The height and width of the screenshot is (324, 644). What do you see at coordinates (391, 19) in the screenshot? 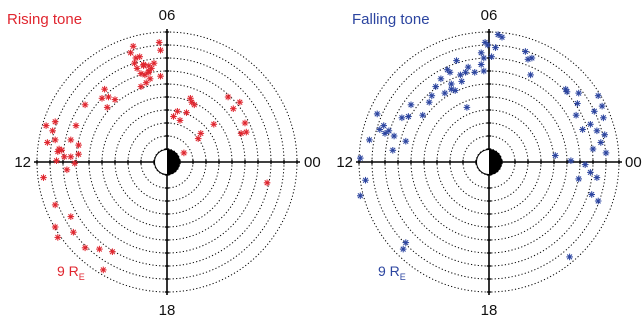
I see `panel-title: Falling tone` at bounding box center [391, 19].